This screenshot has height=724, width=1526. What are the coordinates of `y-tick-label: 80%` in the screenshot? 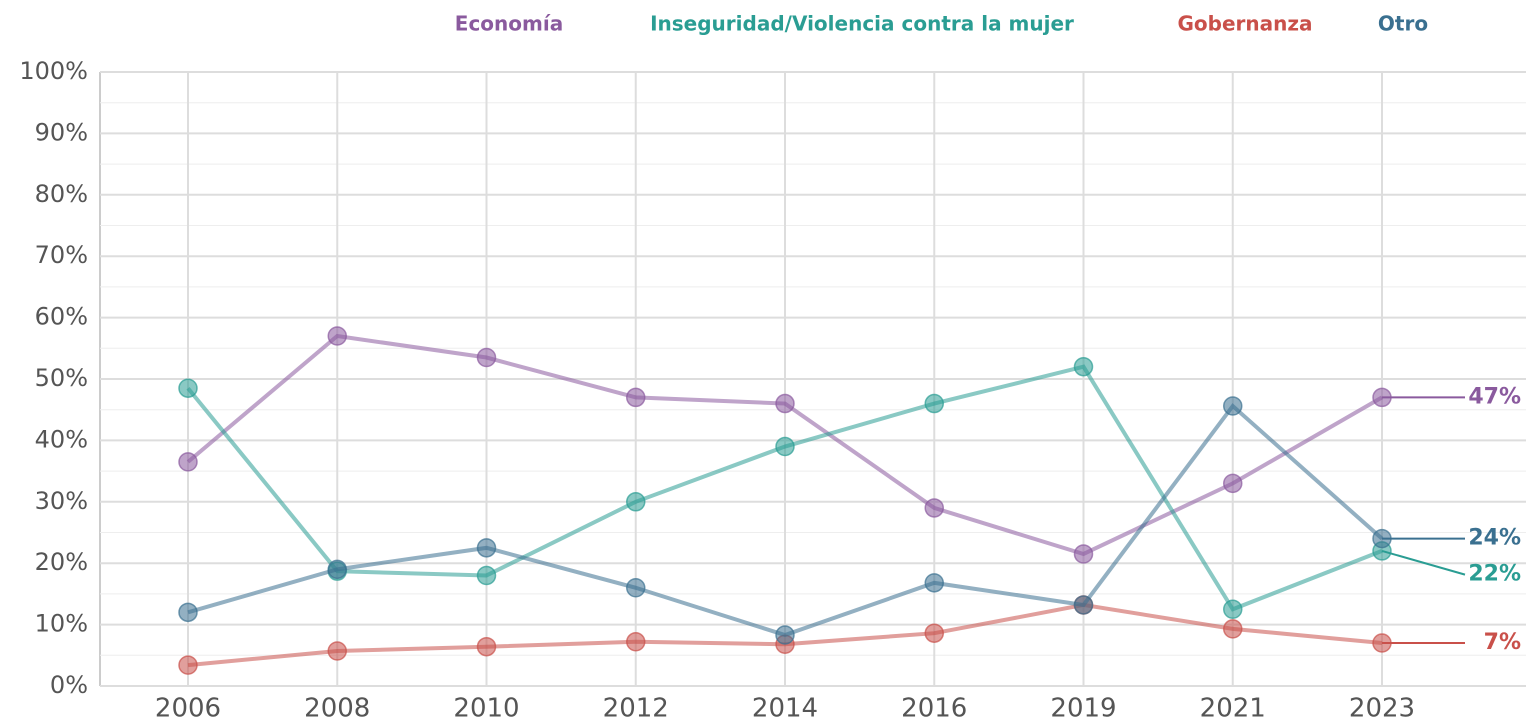 It's located at (61, 194).